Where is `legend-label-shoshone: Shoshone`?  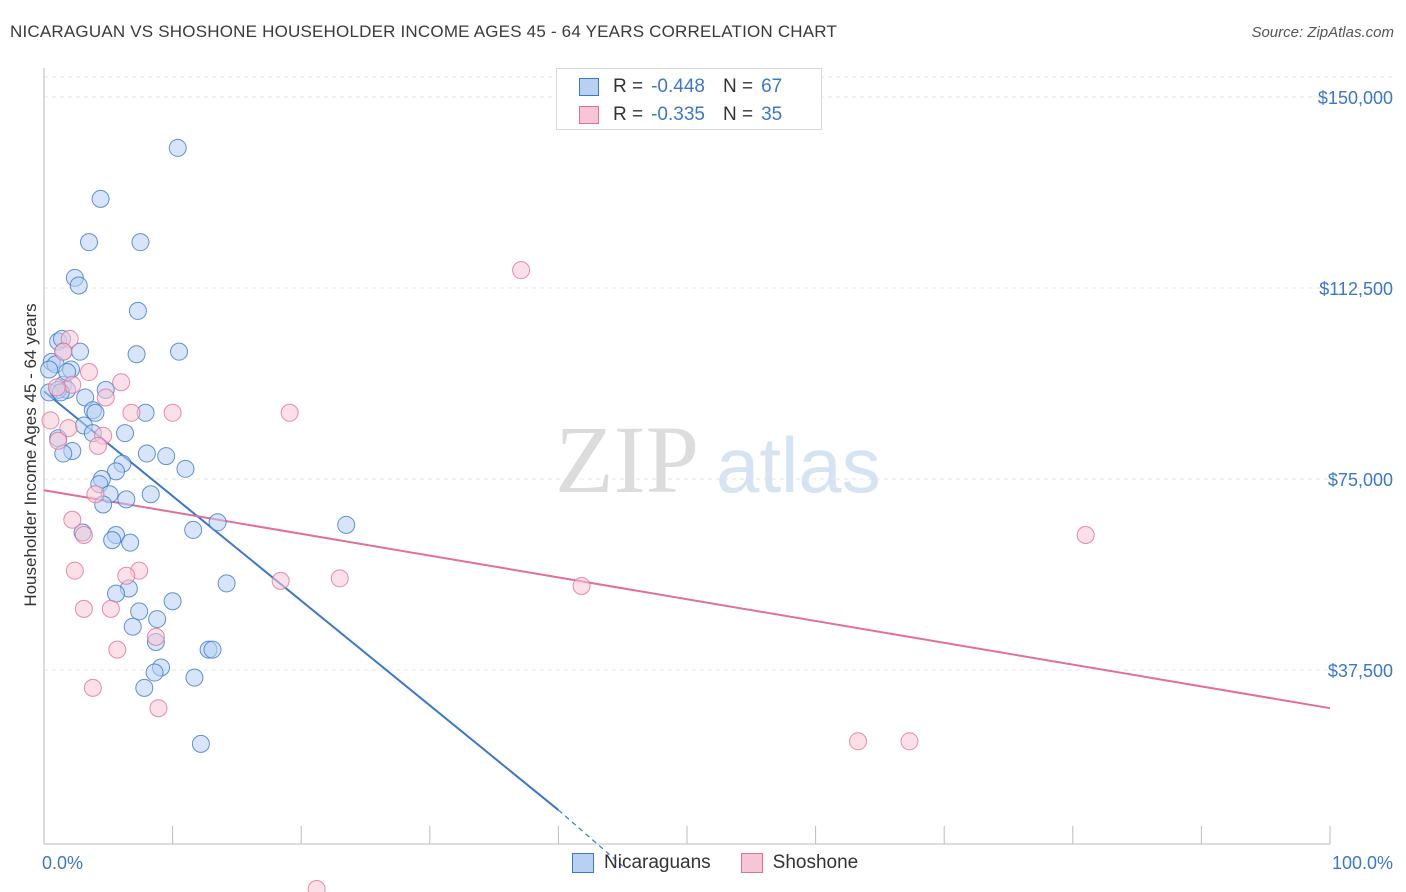
legend-label-shoshone: Shoshone is located at coordinates (815, 862).